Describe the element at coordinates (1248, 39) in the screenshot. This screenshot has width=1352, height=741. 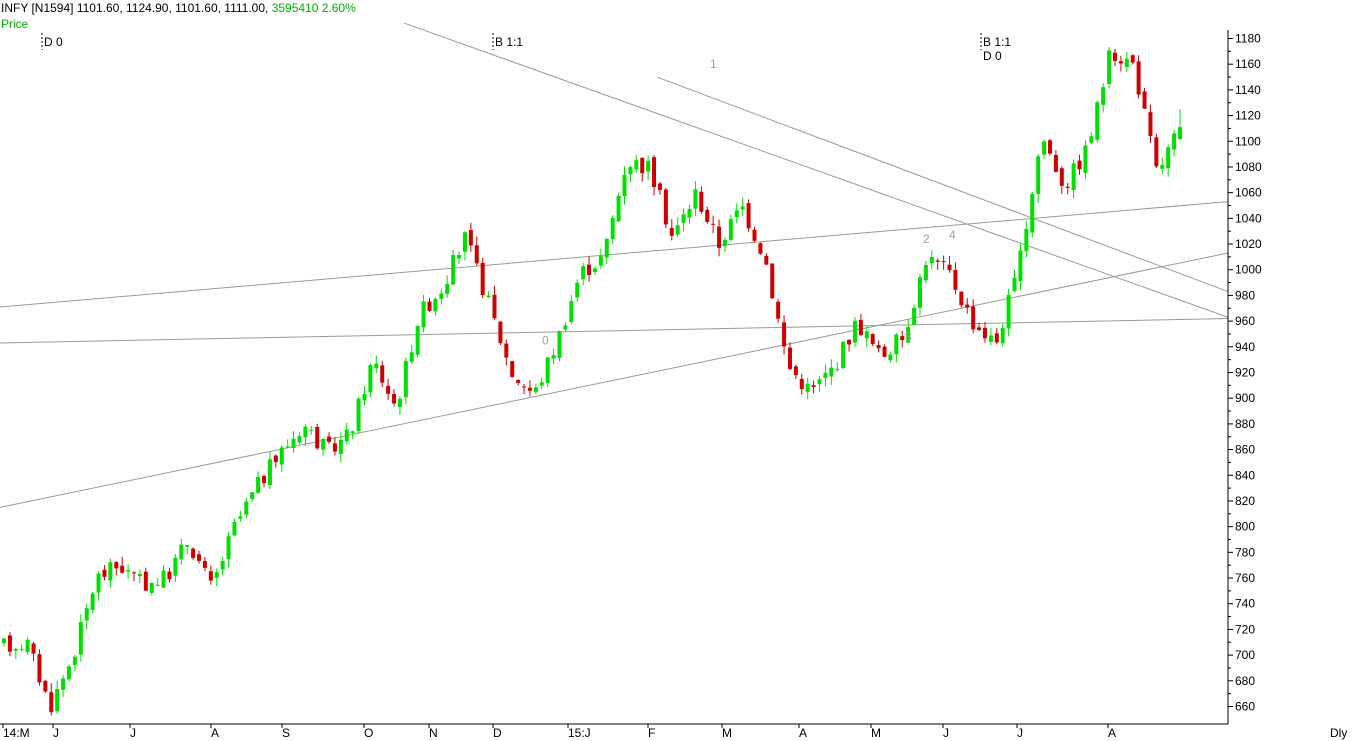
I see `y-tick-label: 1180` at that location.